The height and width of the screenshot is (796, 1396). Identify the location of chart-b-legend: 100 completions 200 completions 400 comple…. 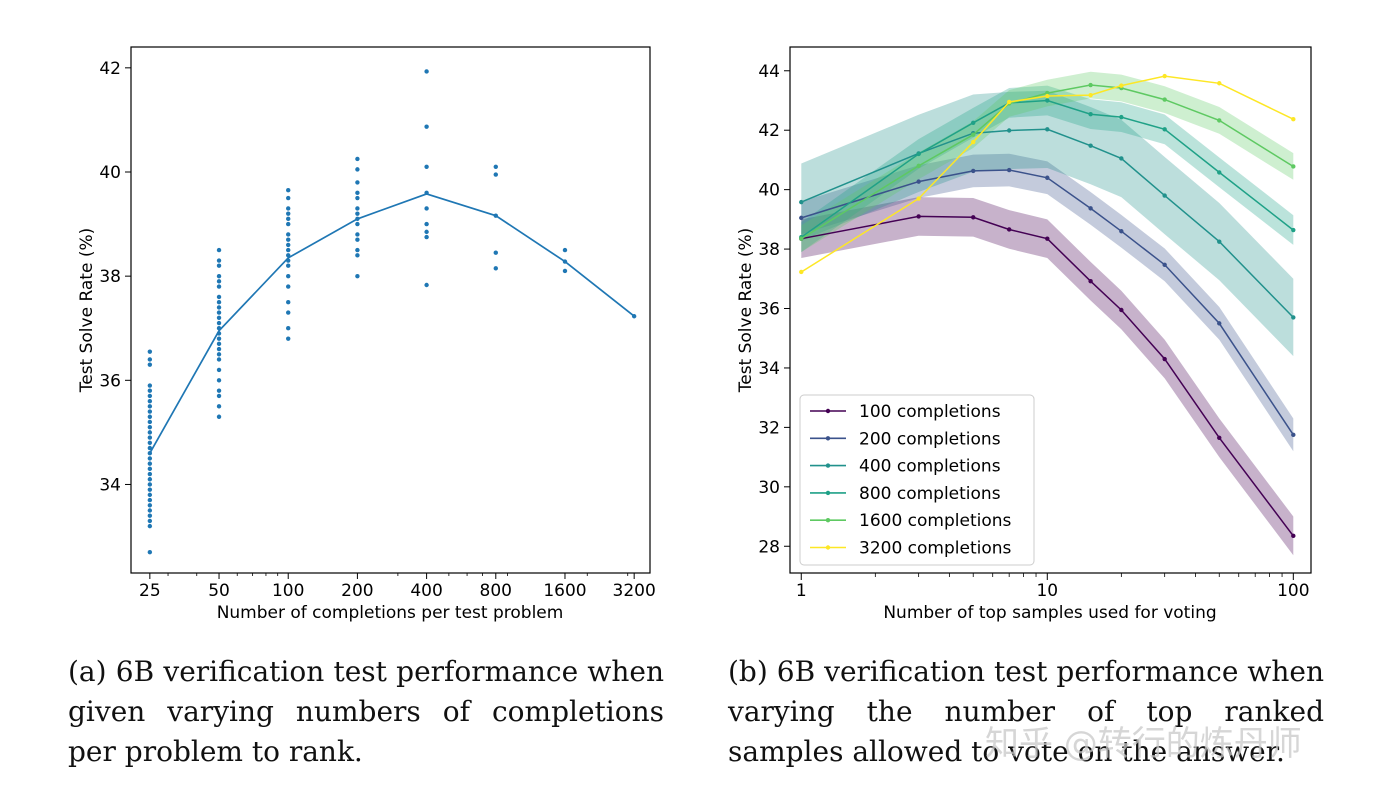
(917, 480).